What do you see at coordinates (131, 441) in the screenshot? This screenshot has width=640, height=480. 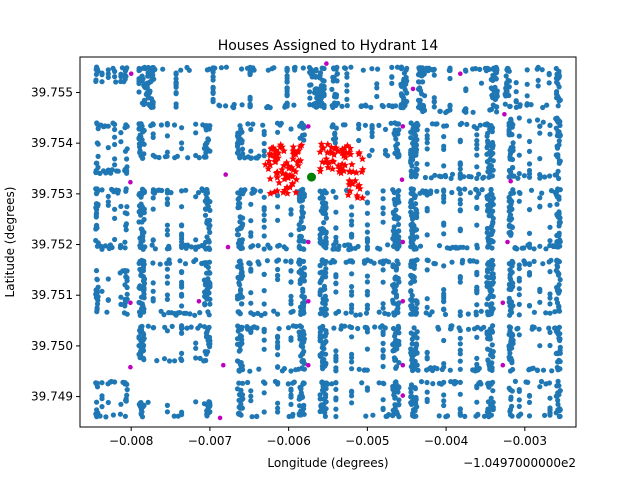 I see `x-tick-label: −0.008` at bounding box center [131, 441].